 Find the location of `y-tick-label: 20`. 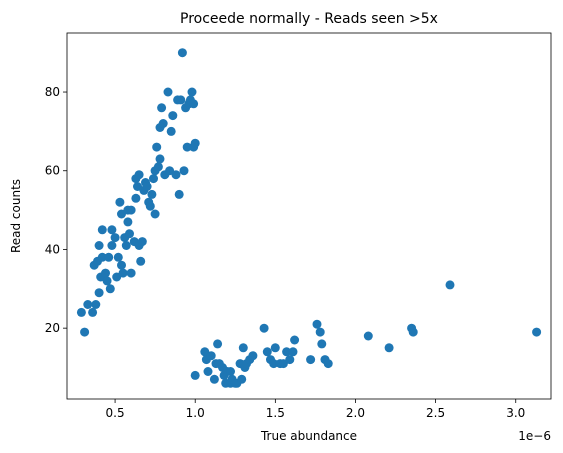

y-tick-label: 20 is located at coordinates (52, 328).